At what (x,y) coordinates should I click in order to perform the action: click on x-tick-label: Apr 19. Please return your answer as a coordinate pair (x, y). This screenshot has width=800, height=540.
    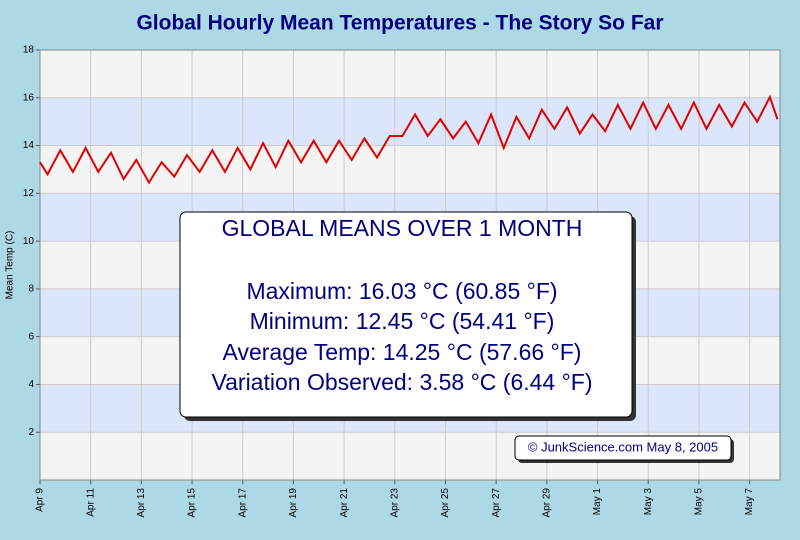
    Looking at the image, I should click on (293, 503).